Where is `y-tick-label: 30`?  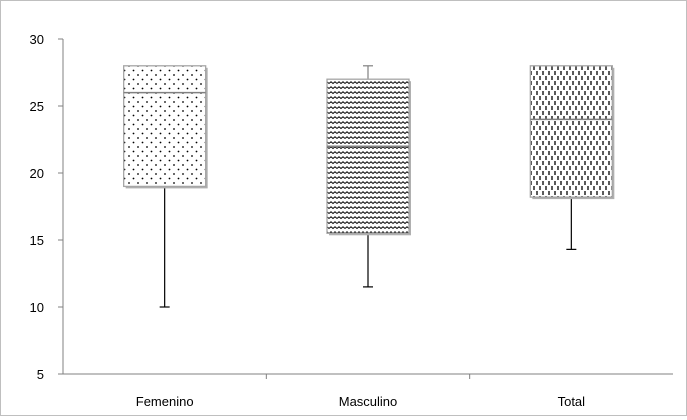 y-tick-label: 30 is located at coordinates (37, 39).